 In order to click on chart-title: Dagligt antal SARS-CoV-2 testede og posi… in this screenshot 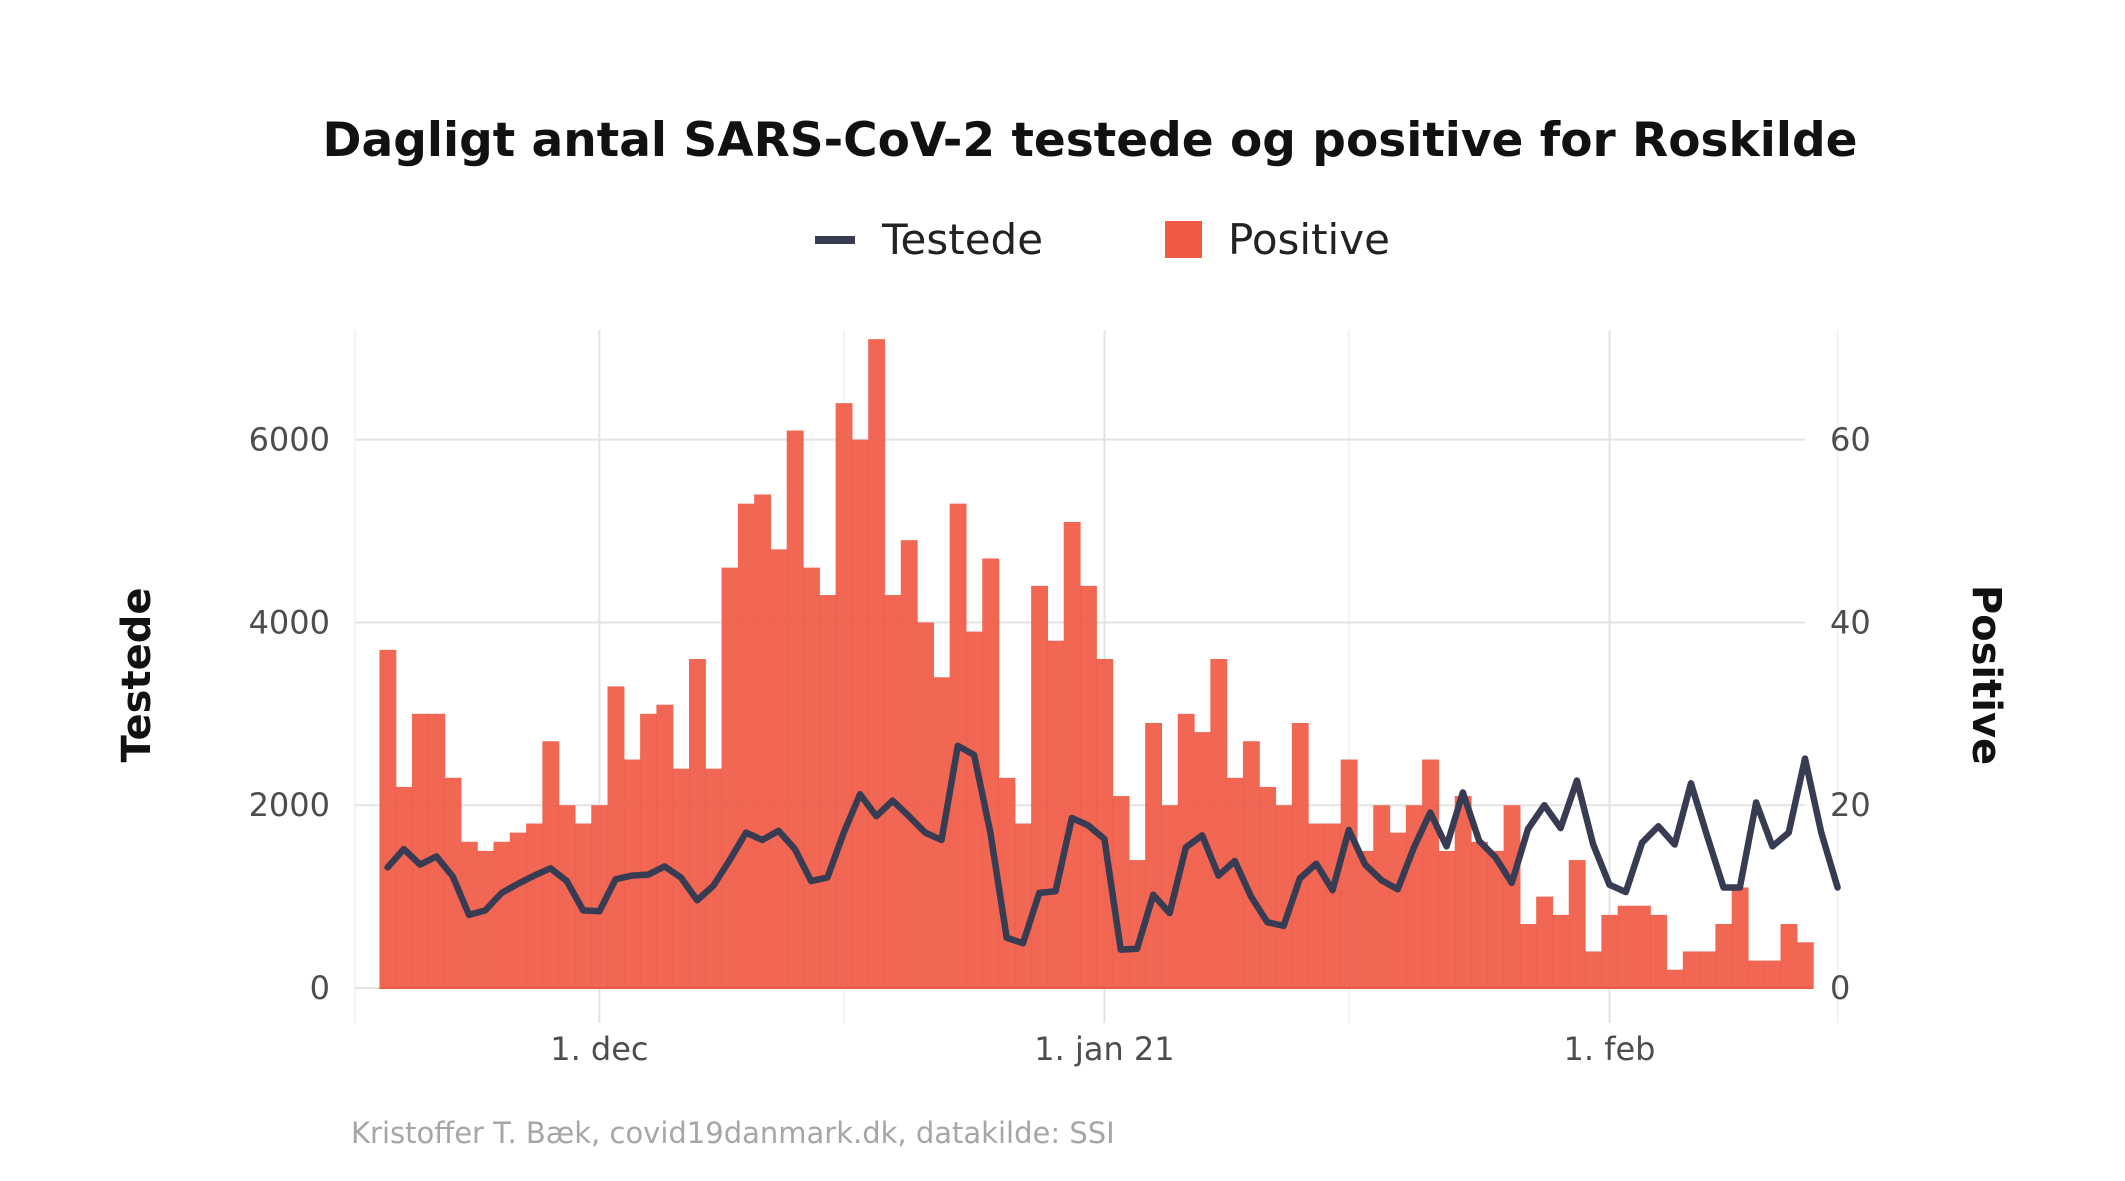, I will do `click(1089, 140)`.